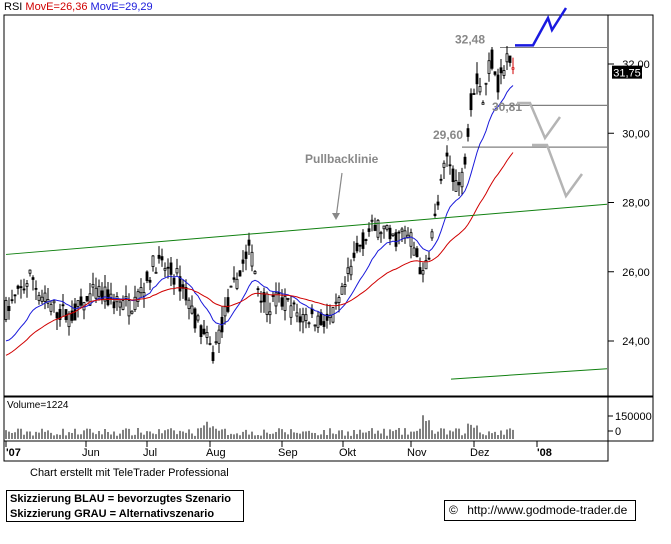  I want to click on website-url: http://www.godmode-trader.de, so click(547, 510).